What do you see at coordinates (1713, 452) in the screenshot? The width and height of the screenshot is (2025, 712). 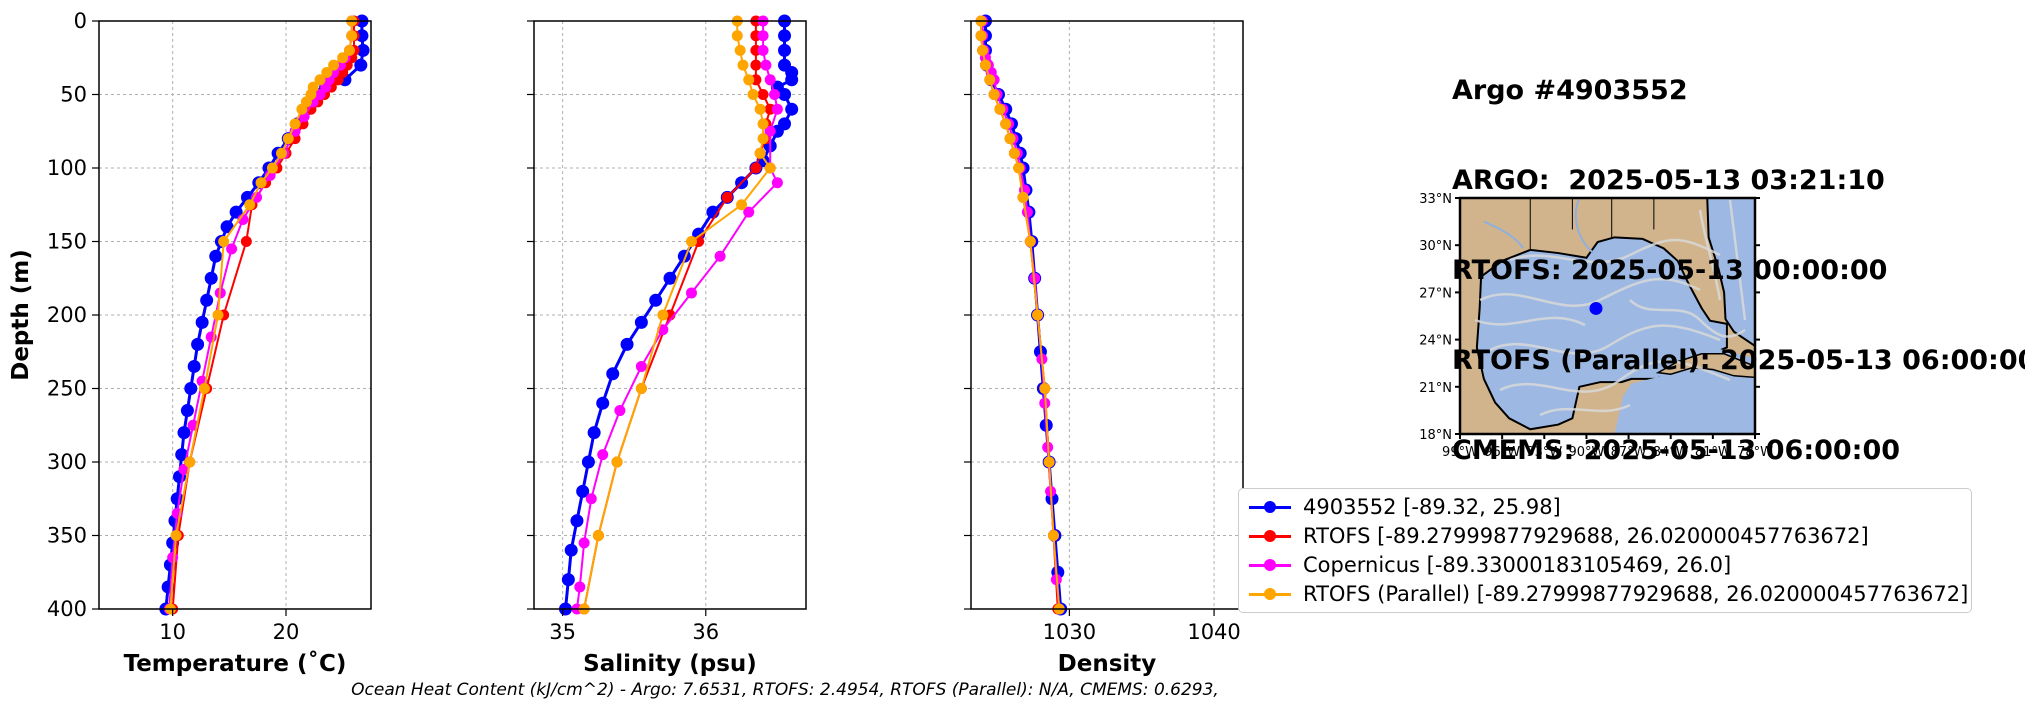 I see `map-lon-label: 81°W` at bounding box center [1713, 452].